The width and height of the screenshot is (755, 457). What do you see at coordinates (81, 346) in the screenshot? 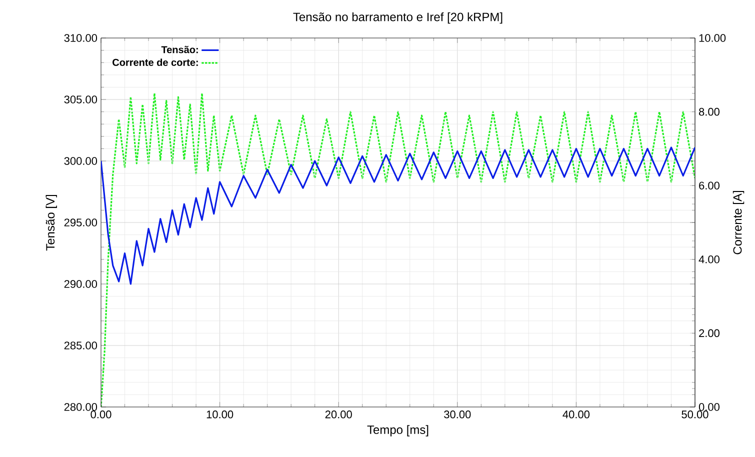
I see `y-tick-label: 285.00` at bounding box center [81, 346].